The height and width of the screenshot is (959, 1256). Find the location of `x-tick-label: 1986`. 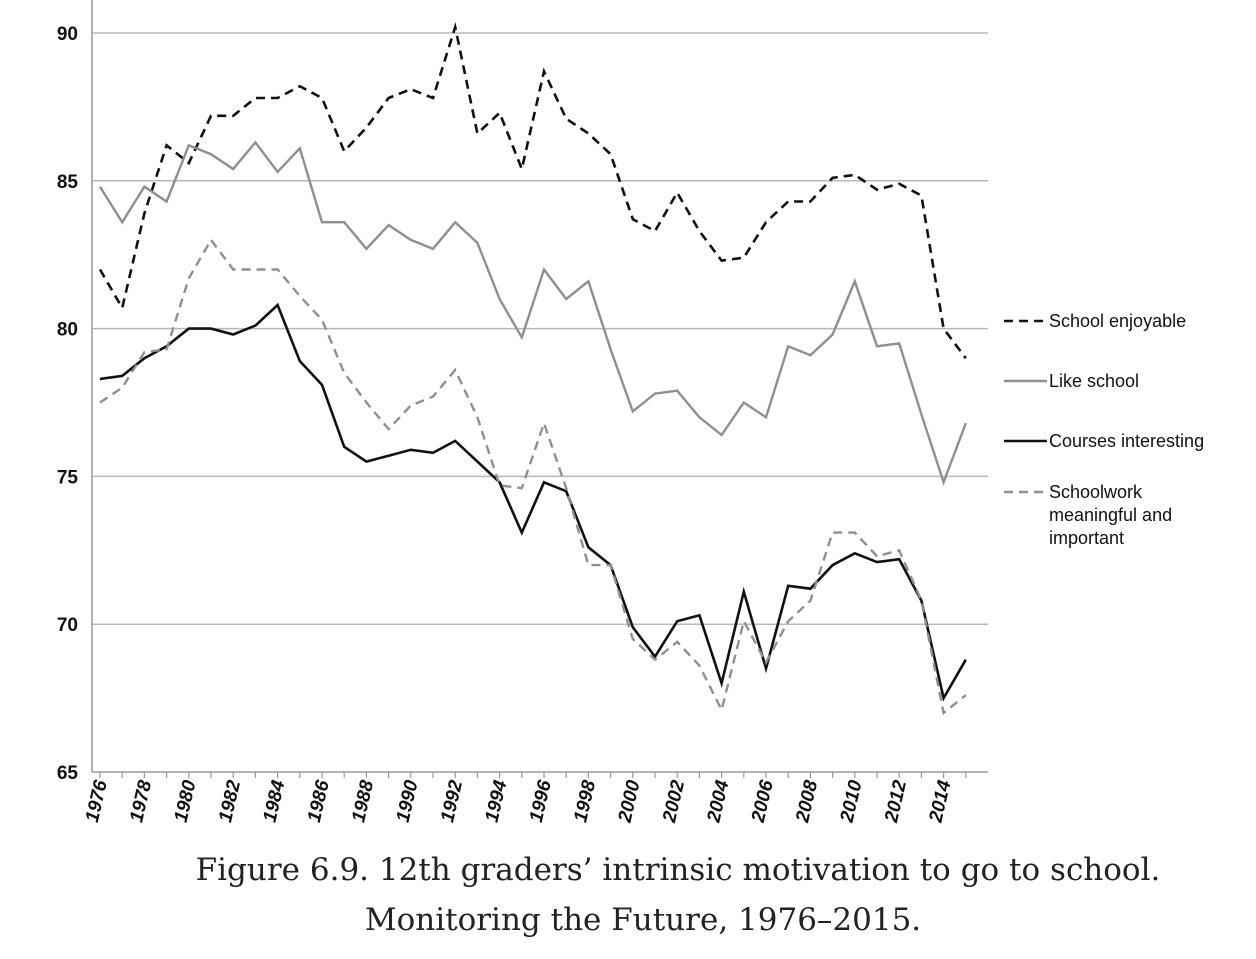

x-tick-label: 1986 is located at coordinates (319, 801).